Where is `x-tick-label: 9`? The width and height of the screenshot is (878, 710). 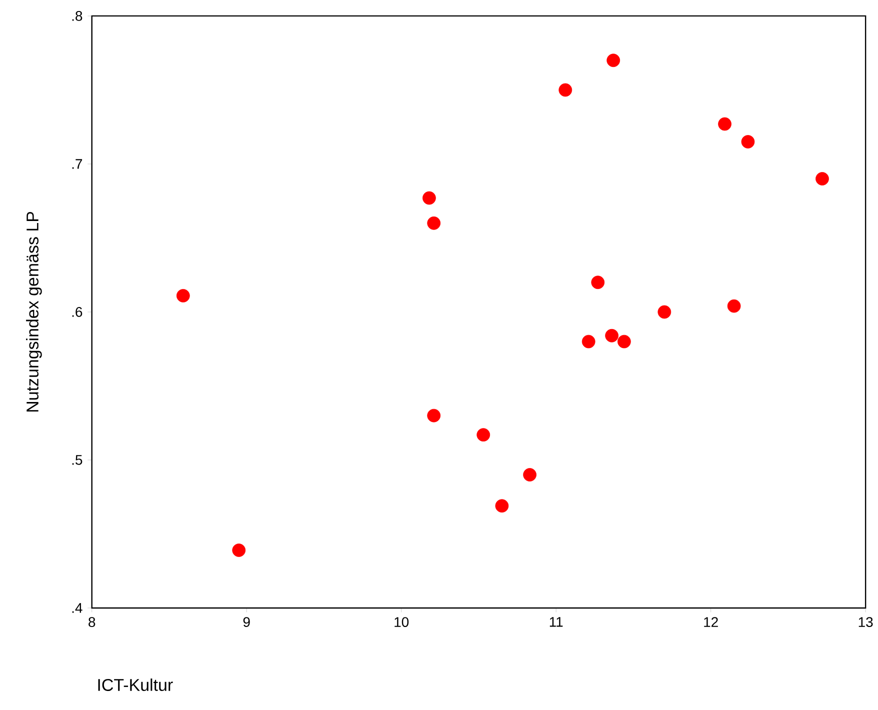
x-tick-label: 9 is located at coordinates (246, 622).